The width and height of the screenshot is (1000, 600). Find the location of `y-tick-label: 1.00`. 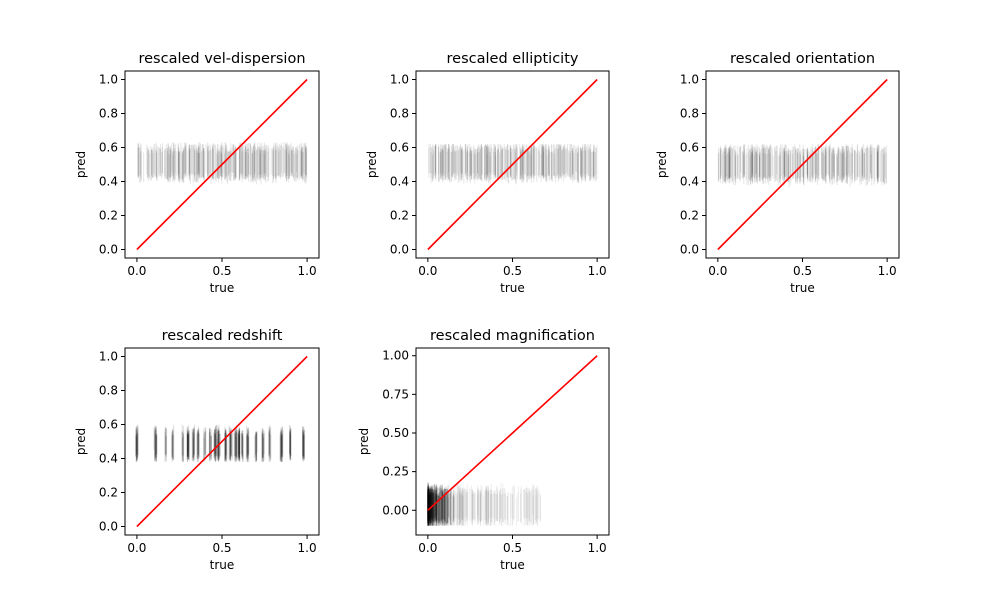

y-tick-label: 1.00 is located at coordinates (395, 356).